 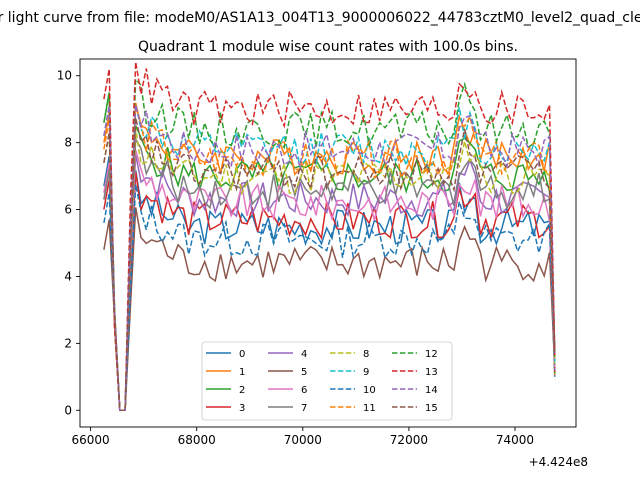 I want to click on legend-label-5: 5, so click(x=304, y=372).